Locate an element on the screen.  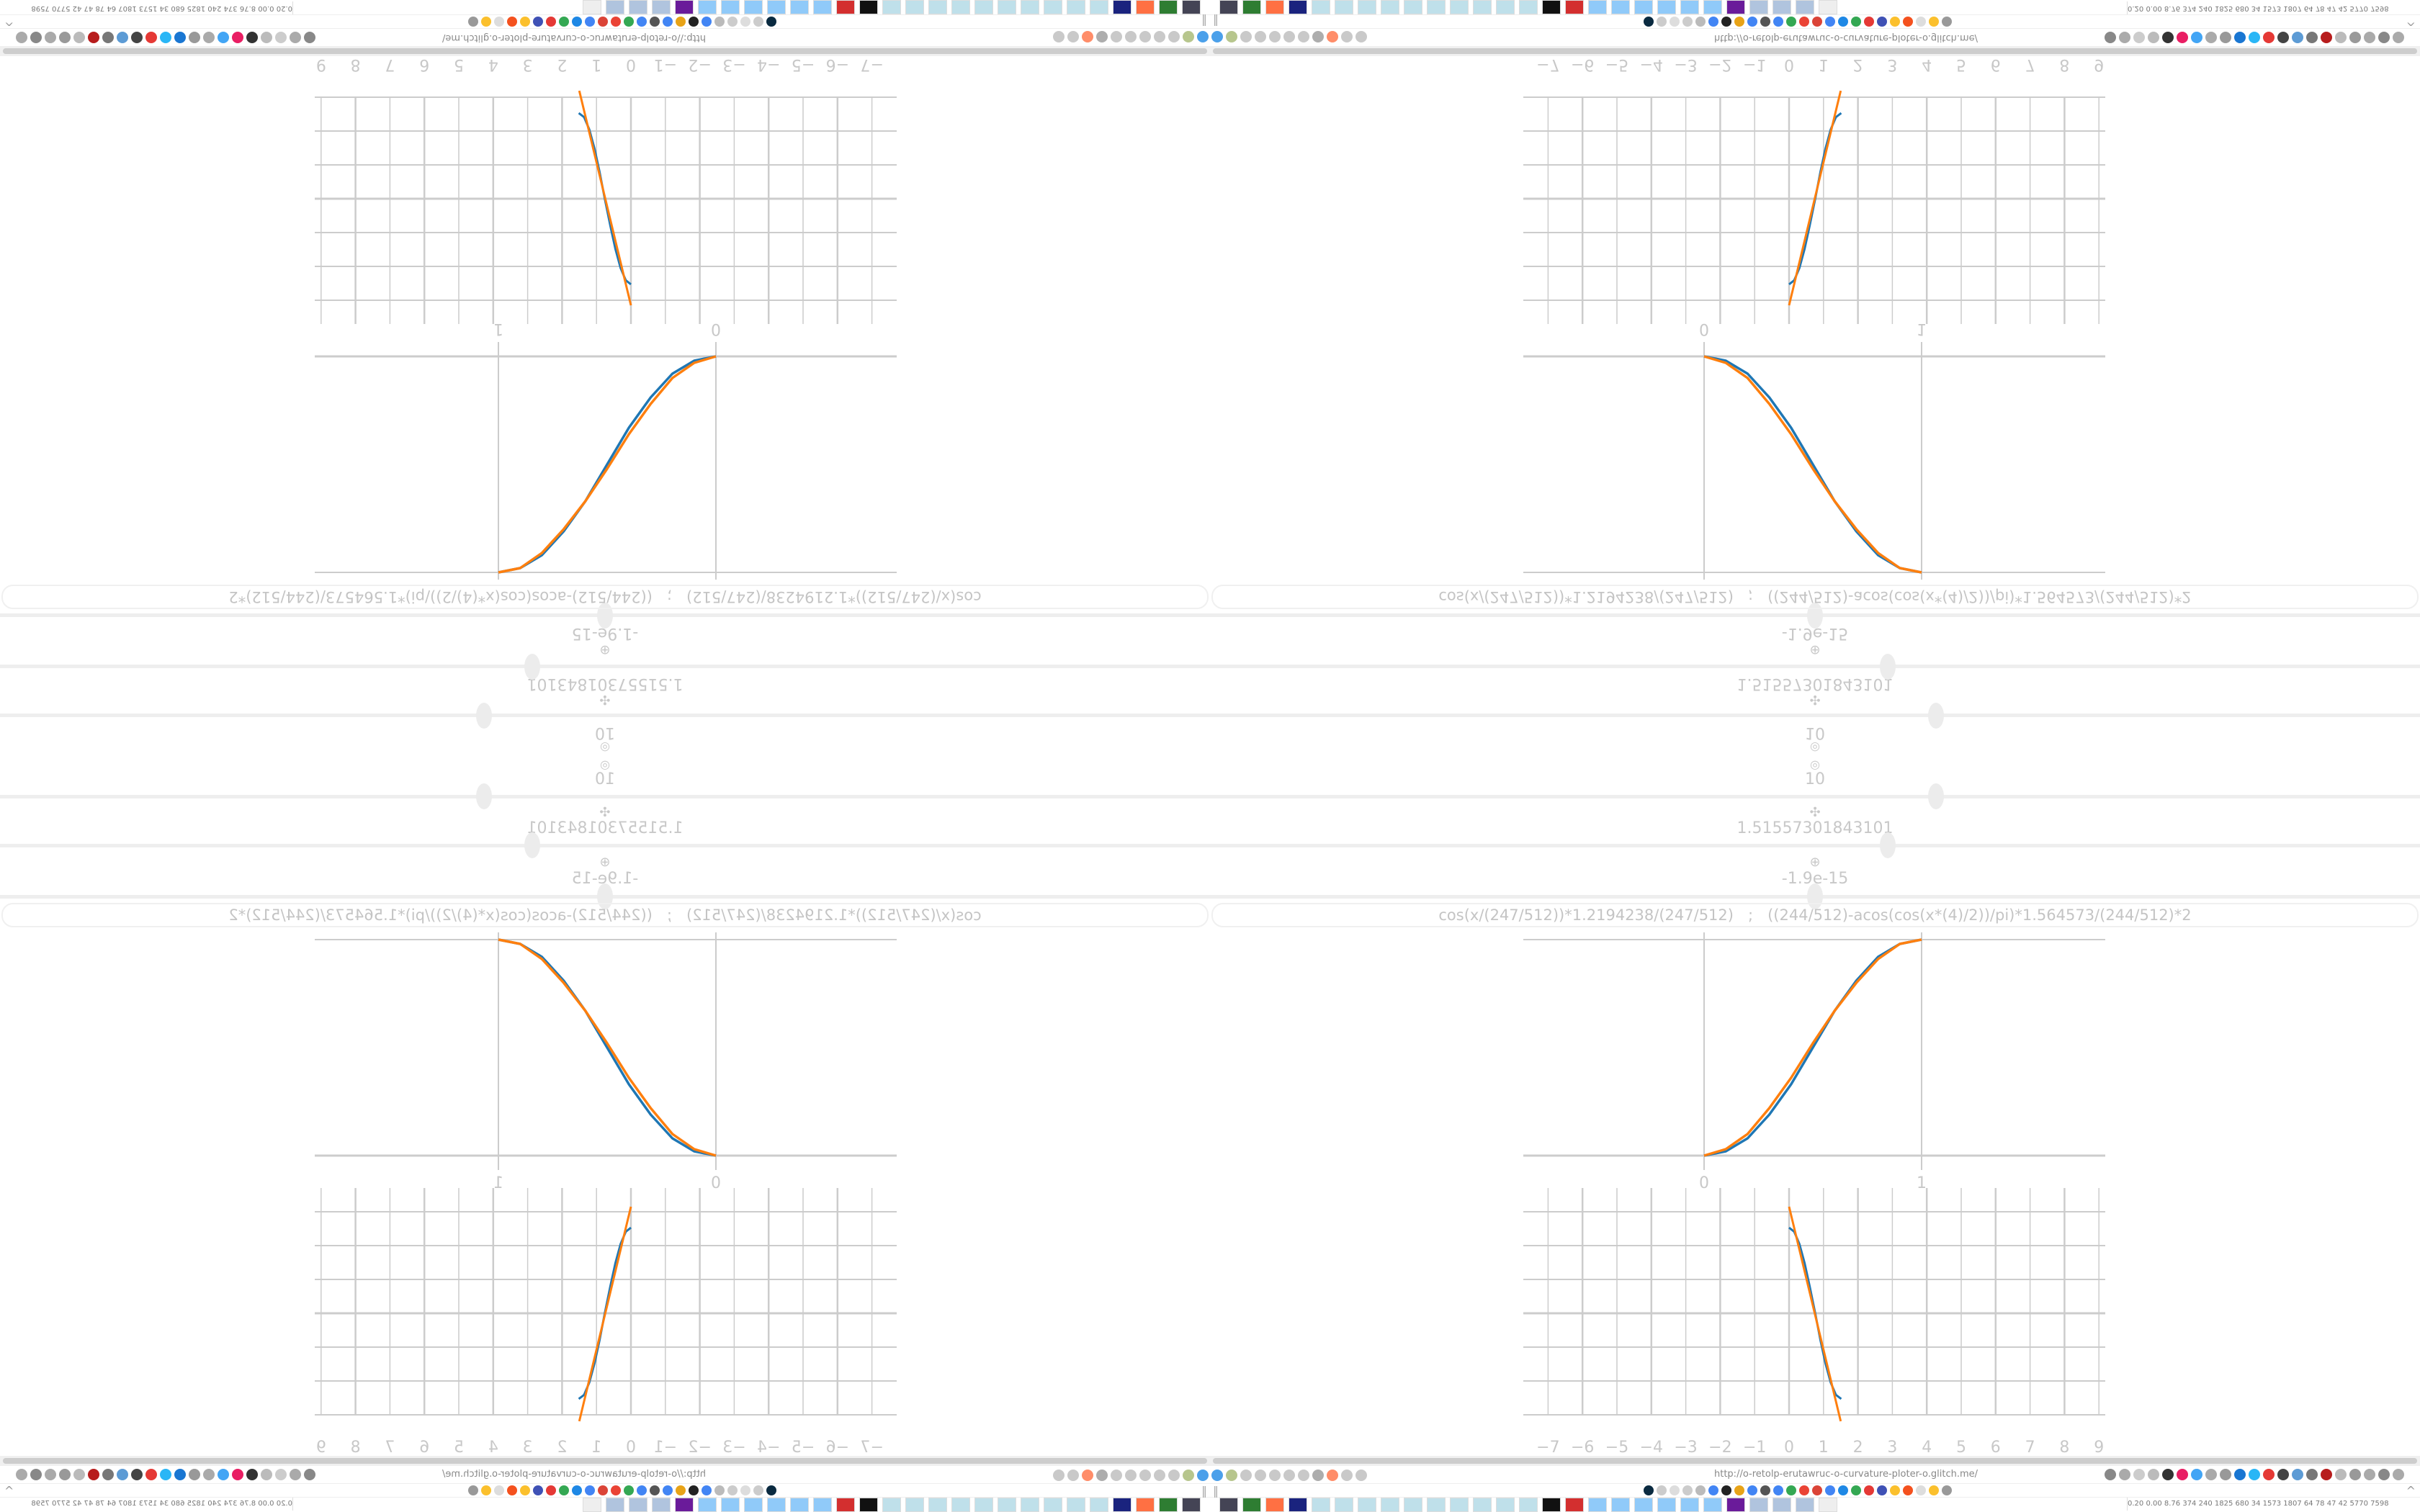
chevron-up-icon: ^ is located at coordinates (9, 21).